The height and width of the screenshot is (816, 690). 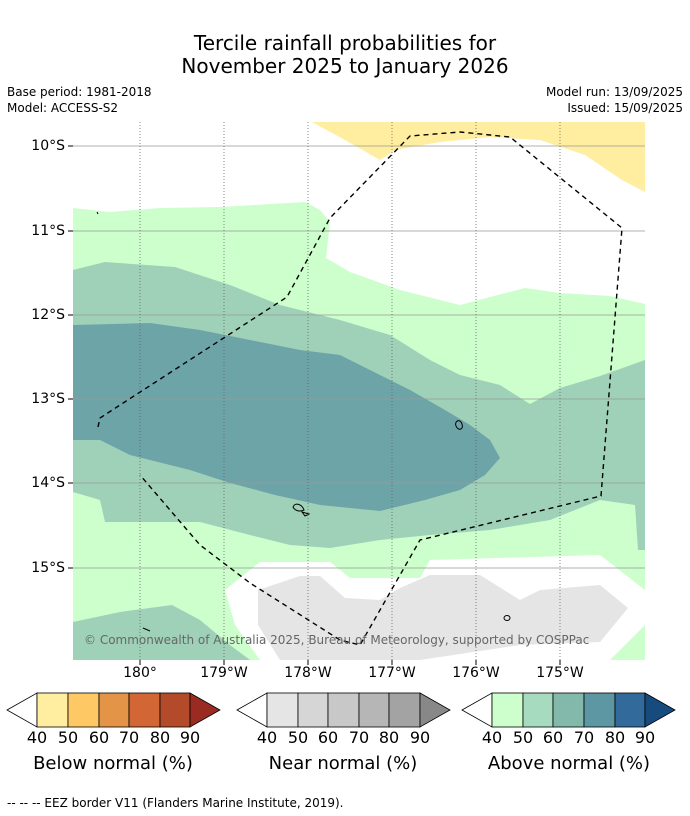 I want to click on cb-near-tick: 90, so click(x=420, y=737).